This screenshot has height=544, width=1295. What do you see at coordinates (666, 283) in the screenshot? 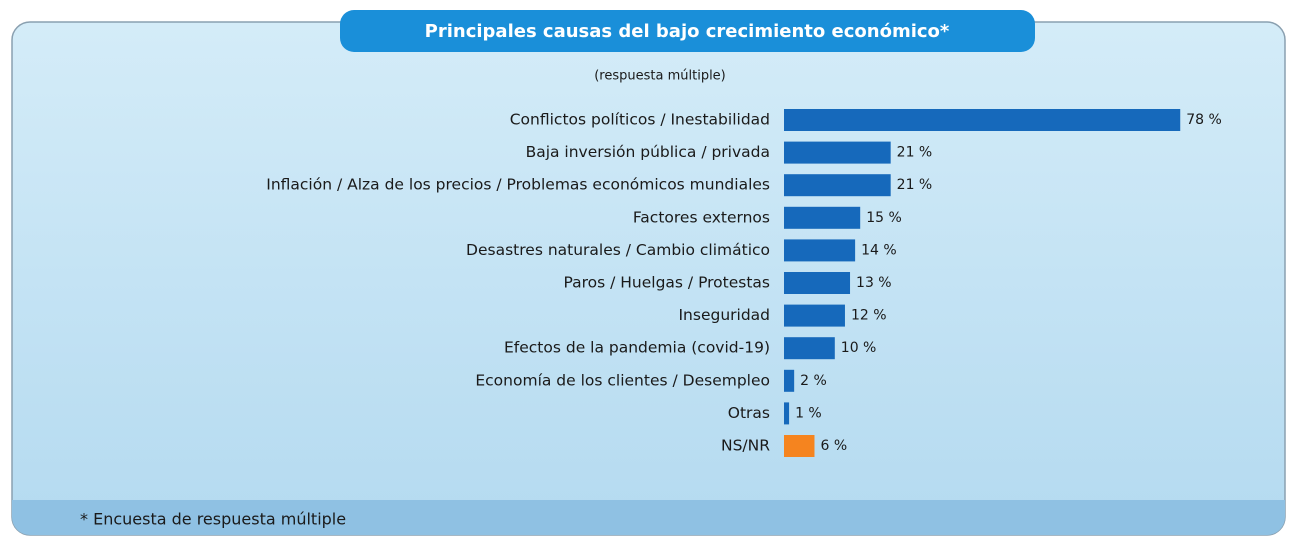
I see `category-label: Paros / Huelgas / Protestas` at bounding box center [666, 283].